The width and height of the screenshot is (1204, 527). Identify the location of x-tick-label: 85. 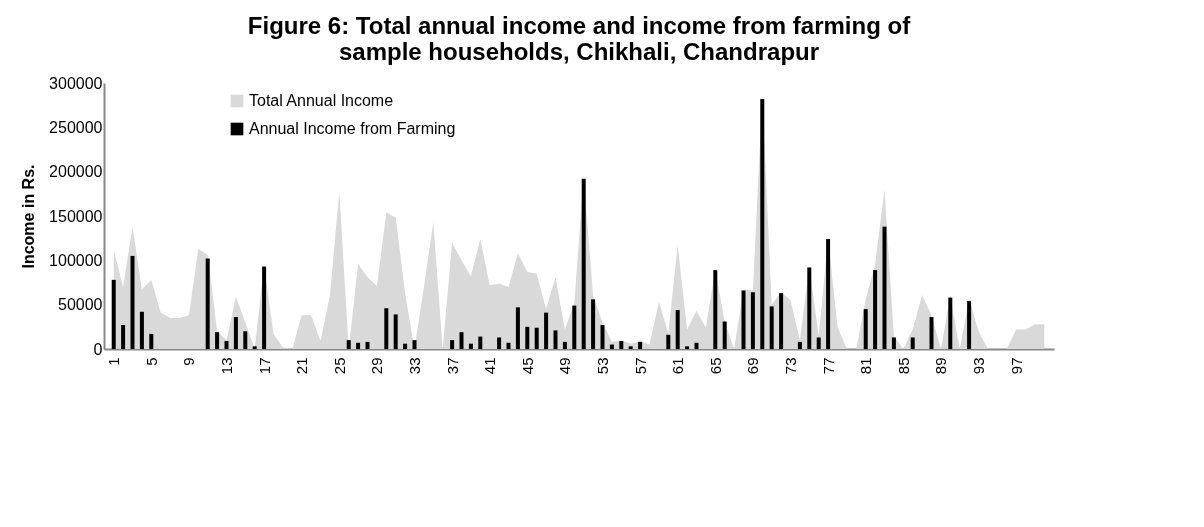
(903, 366).